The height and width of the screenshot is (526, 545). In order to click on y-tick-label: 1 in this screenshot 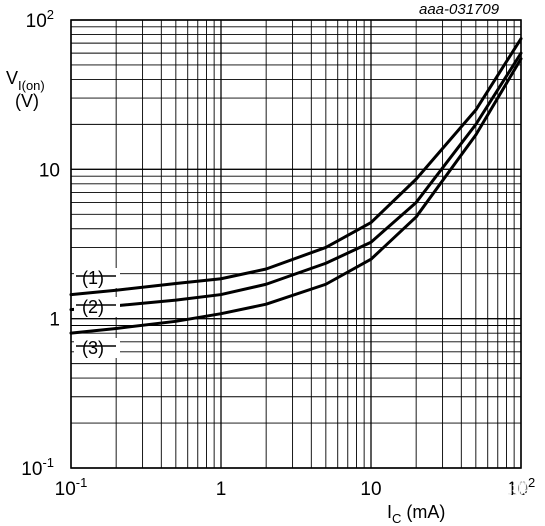, I will do `click(54, 320)`.